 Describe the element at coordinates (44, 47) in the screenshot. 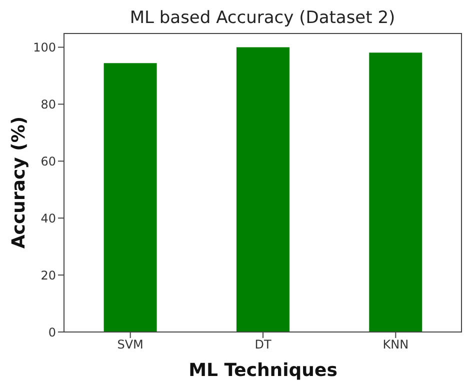

I see `y-tick-label: 100` at that location.